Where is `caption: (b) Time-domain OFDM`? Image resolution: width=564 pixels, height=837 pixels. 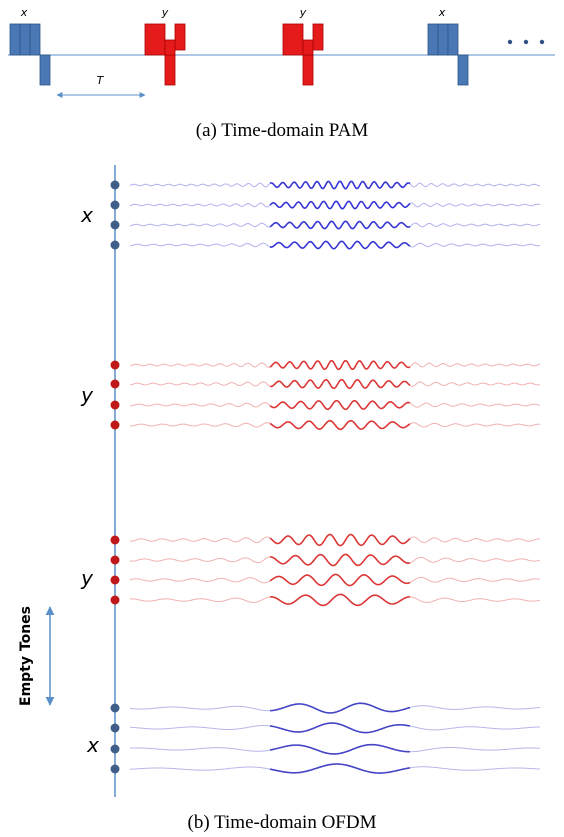
caption: (b) Time-domain OFDM is located at coordinates (282, 822).